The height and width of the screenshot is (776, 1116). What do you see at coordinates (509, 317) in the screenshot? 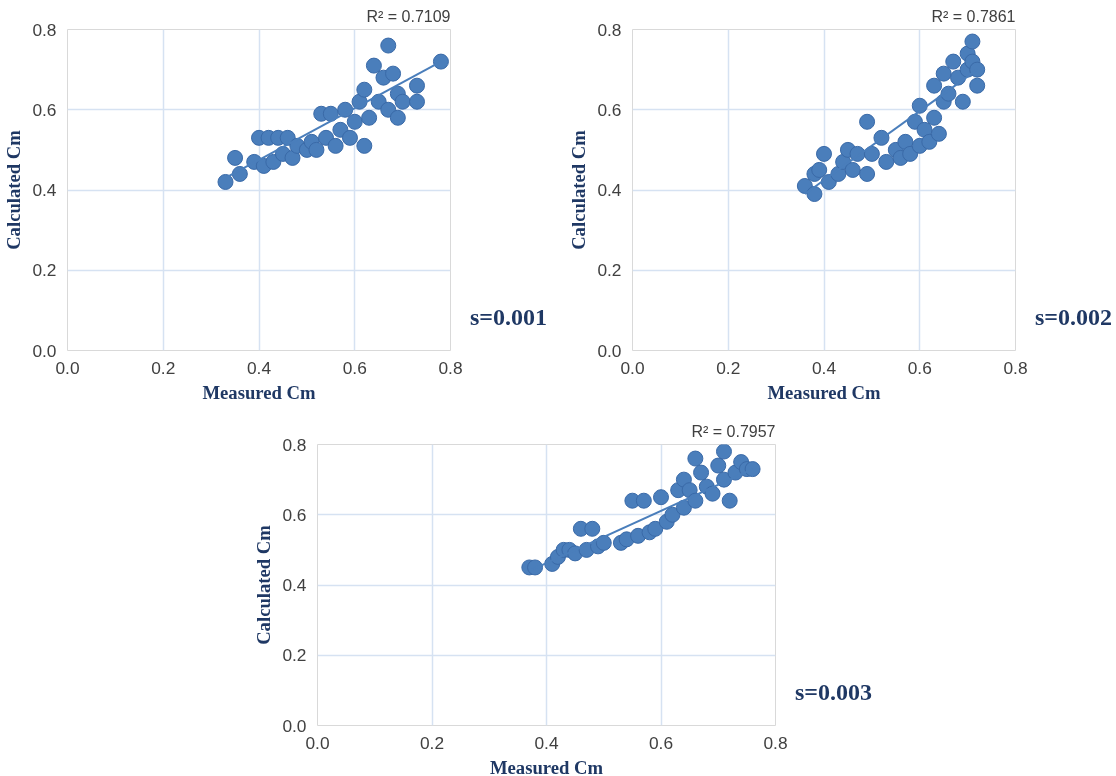
I see `text: s=0.001` at bounding box center [509, 317].